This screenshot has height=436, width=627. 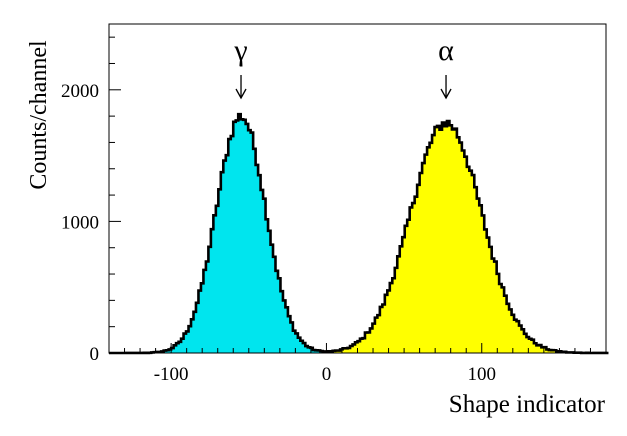 What do you see at coordinates (91, 200) in the screenshot?
I see `y-axis-ticks: 0 1000 2000` at bounding box center [91, 200].